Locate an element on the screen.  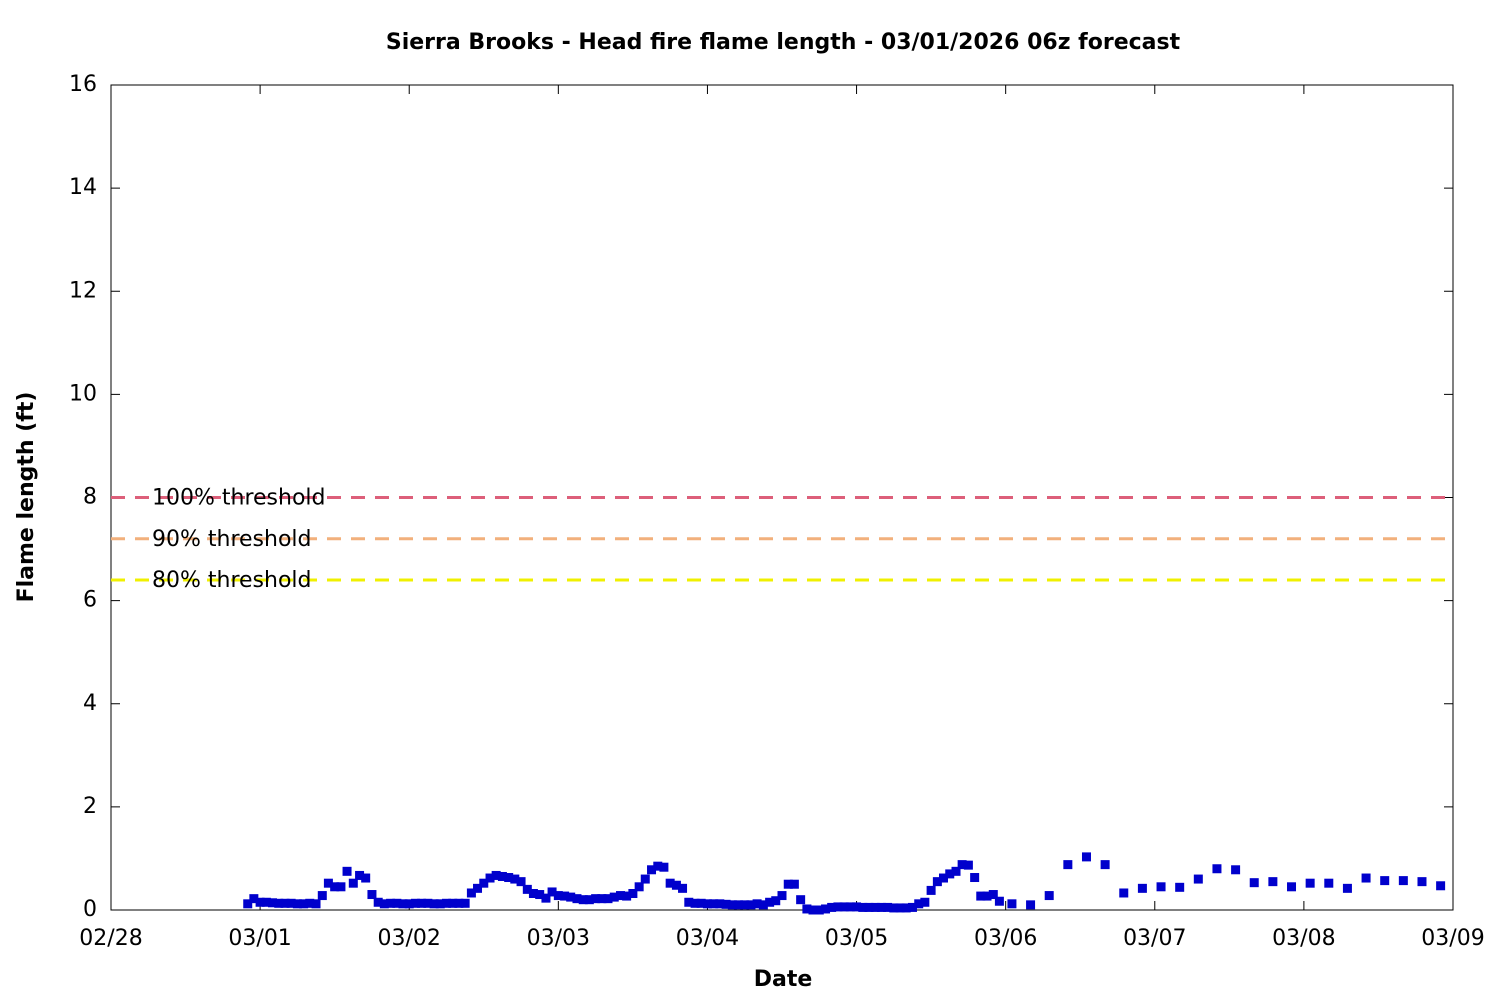
x-tick-label: 03/07 is located at coordinates (1154, 938).